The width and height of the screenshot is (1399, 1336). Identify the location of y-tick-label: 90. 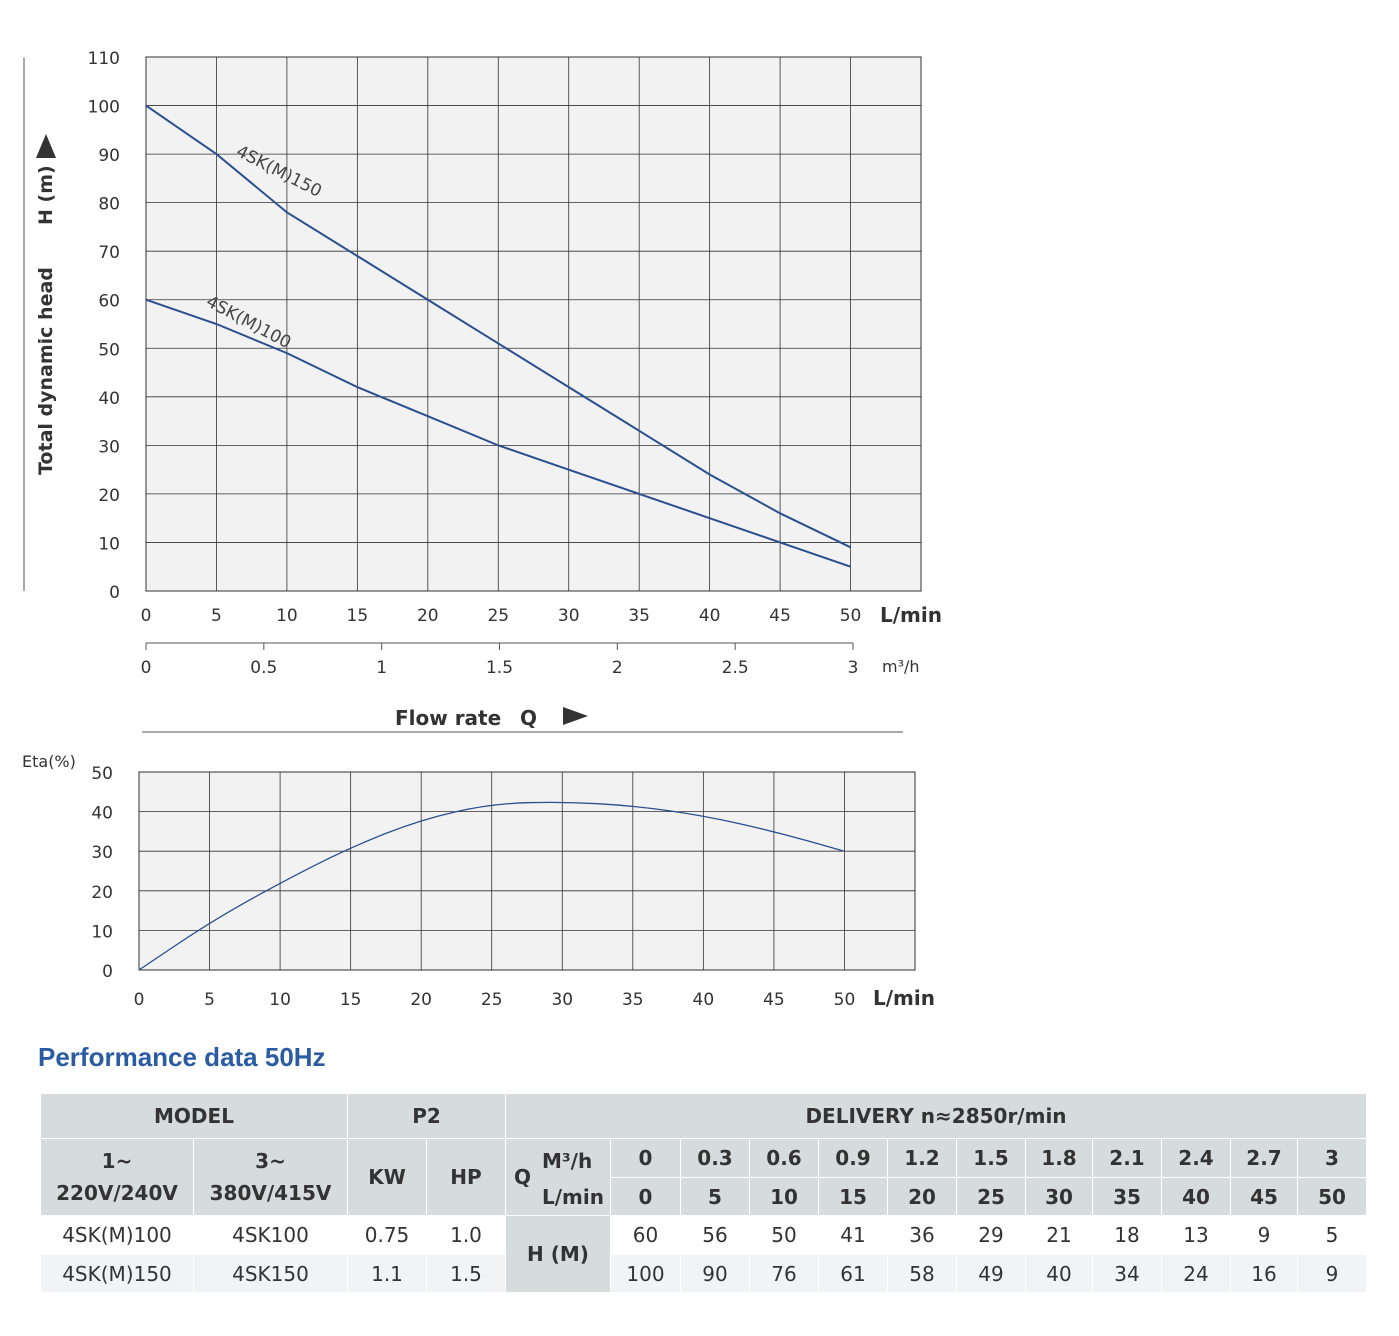
(109, 156).